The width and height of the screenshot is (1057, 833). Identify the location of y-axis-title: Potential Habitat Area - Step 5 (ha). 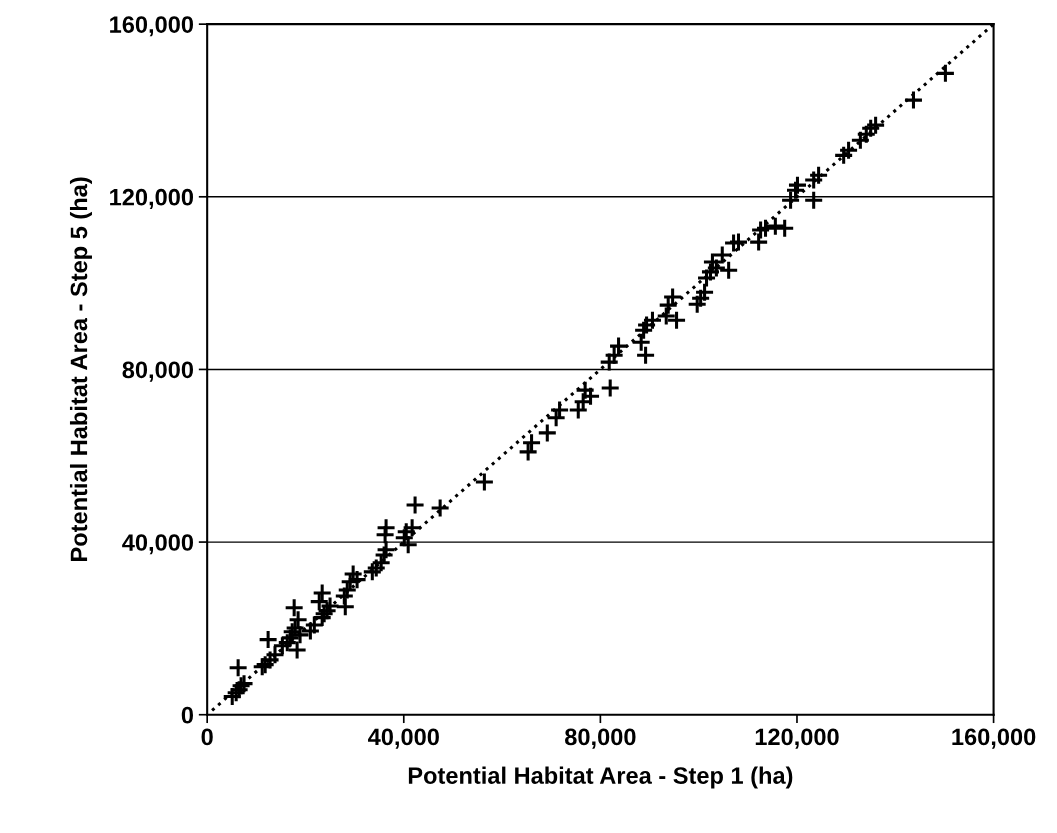
(80, 369).